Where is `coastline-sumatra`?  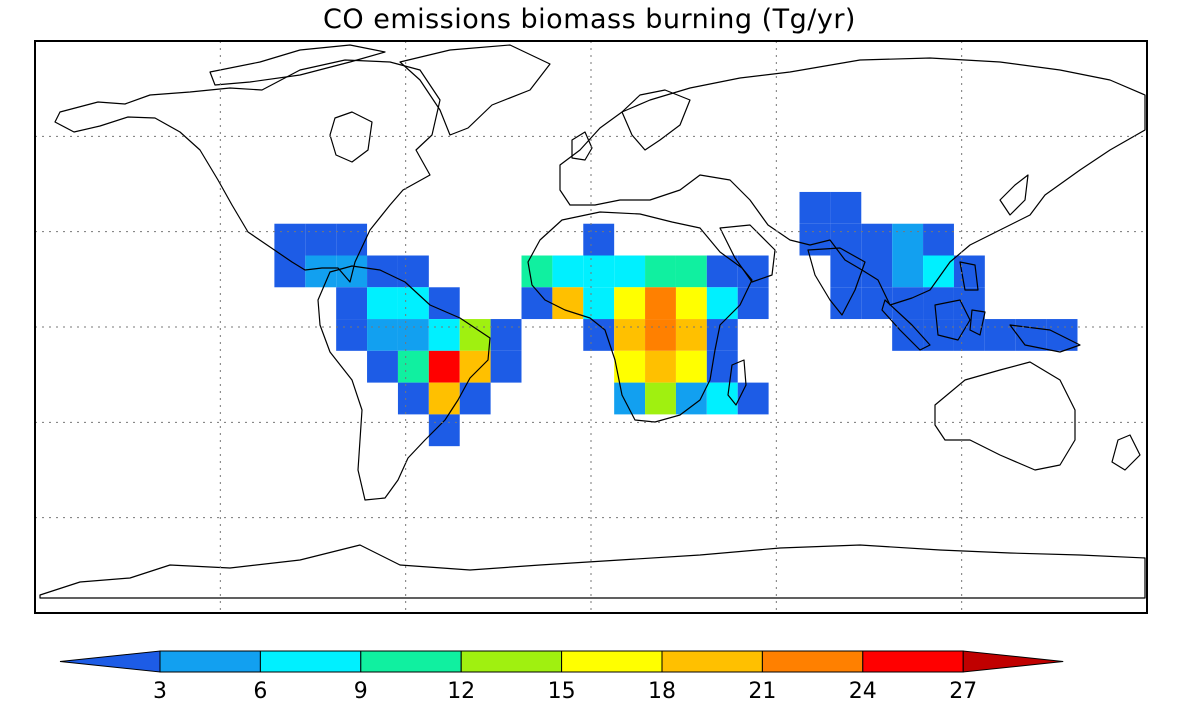
coastline-sumatra is located at coordinates (906, 325).